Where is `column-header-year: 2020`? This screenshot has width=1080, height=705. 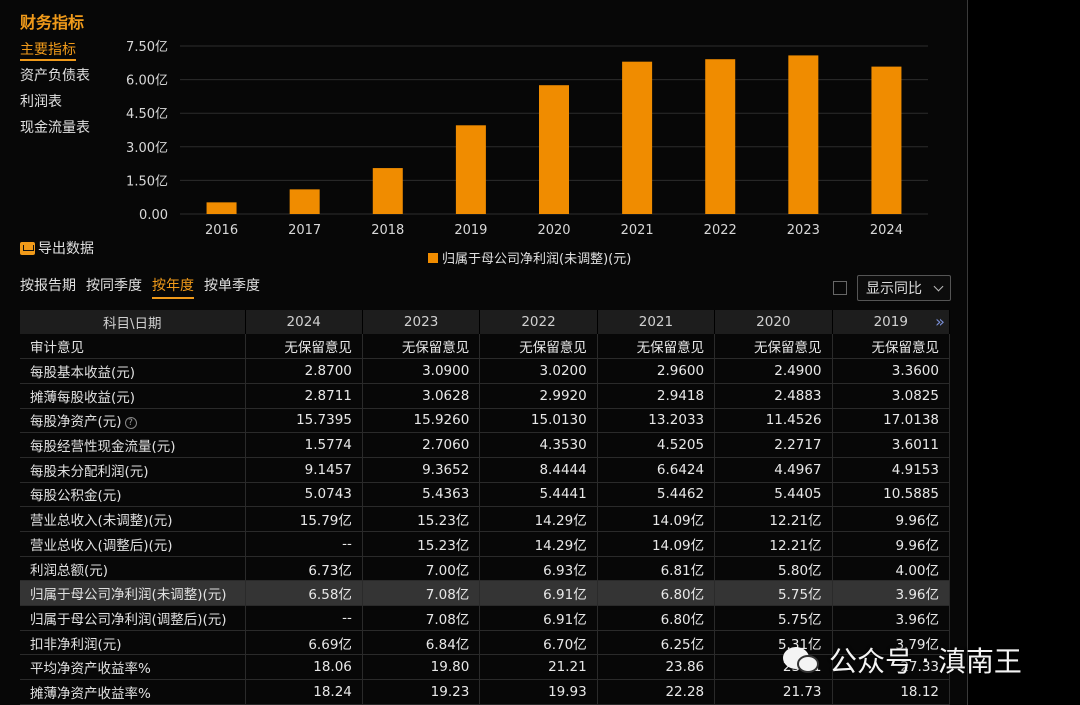
column-header-year: 2020 is located at coordinates (773, 322).